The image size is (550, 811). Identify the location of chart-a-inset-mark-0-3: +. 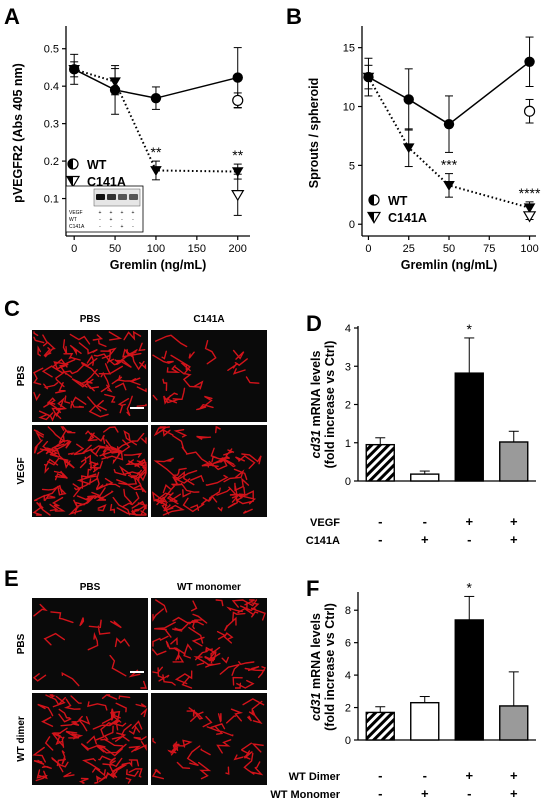
(133, 213).